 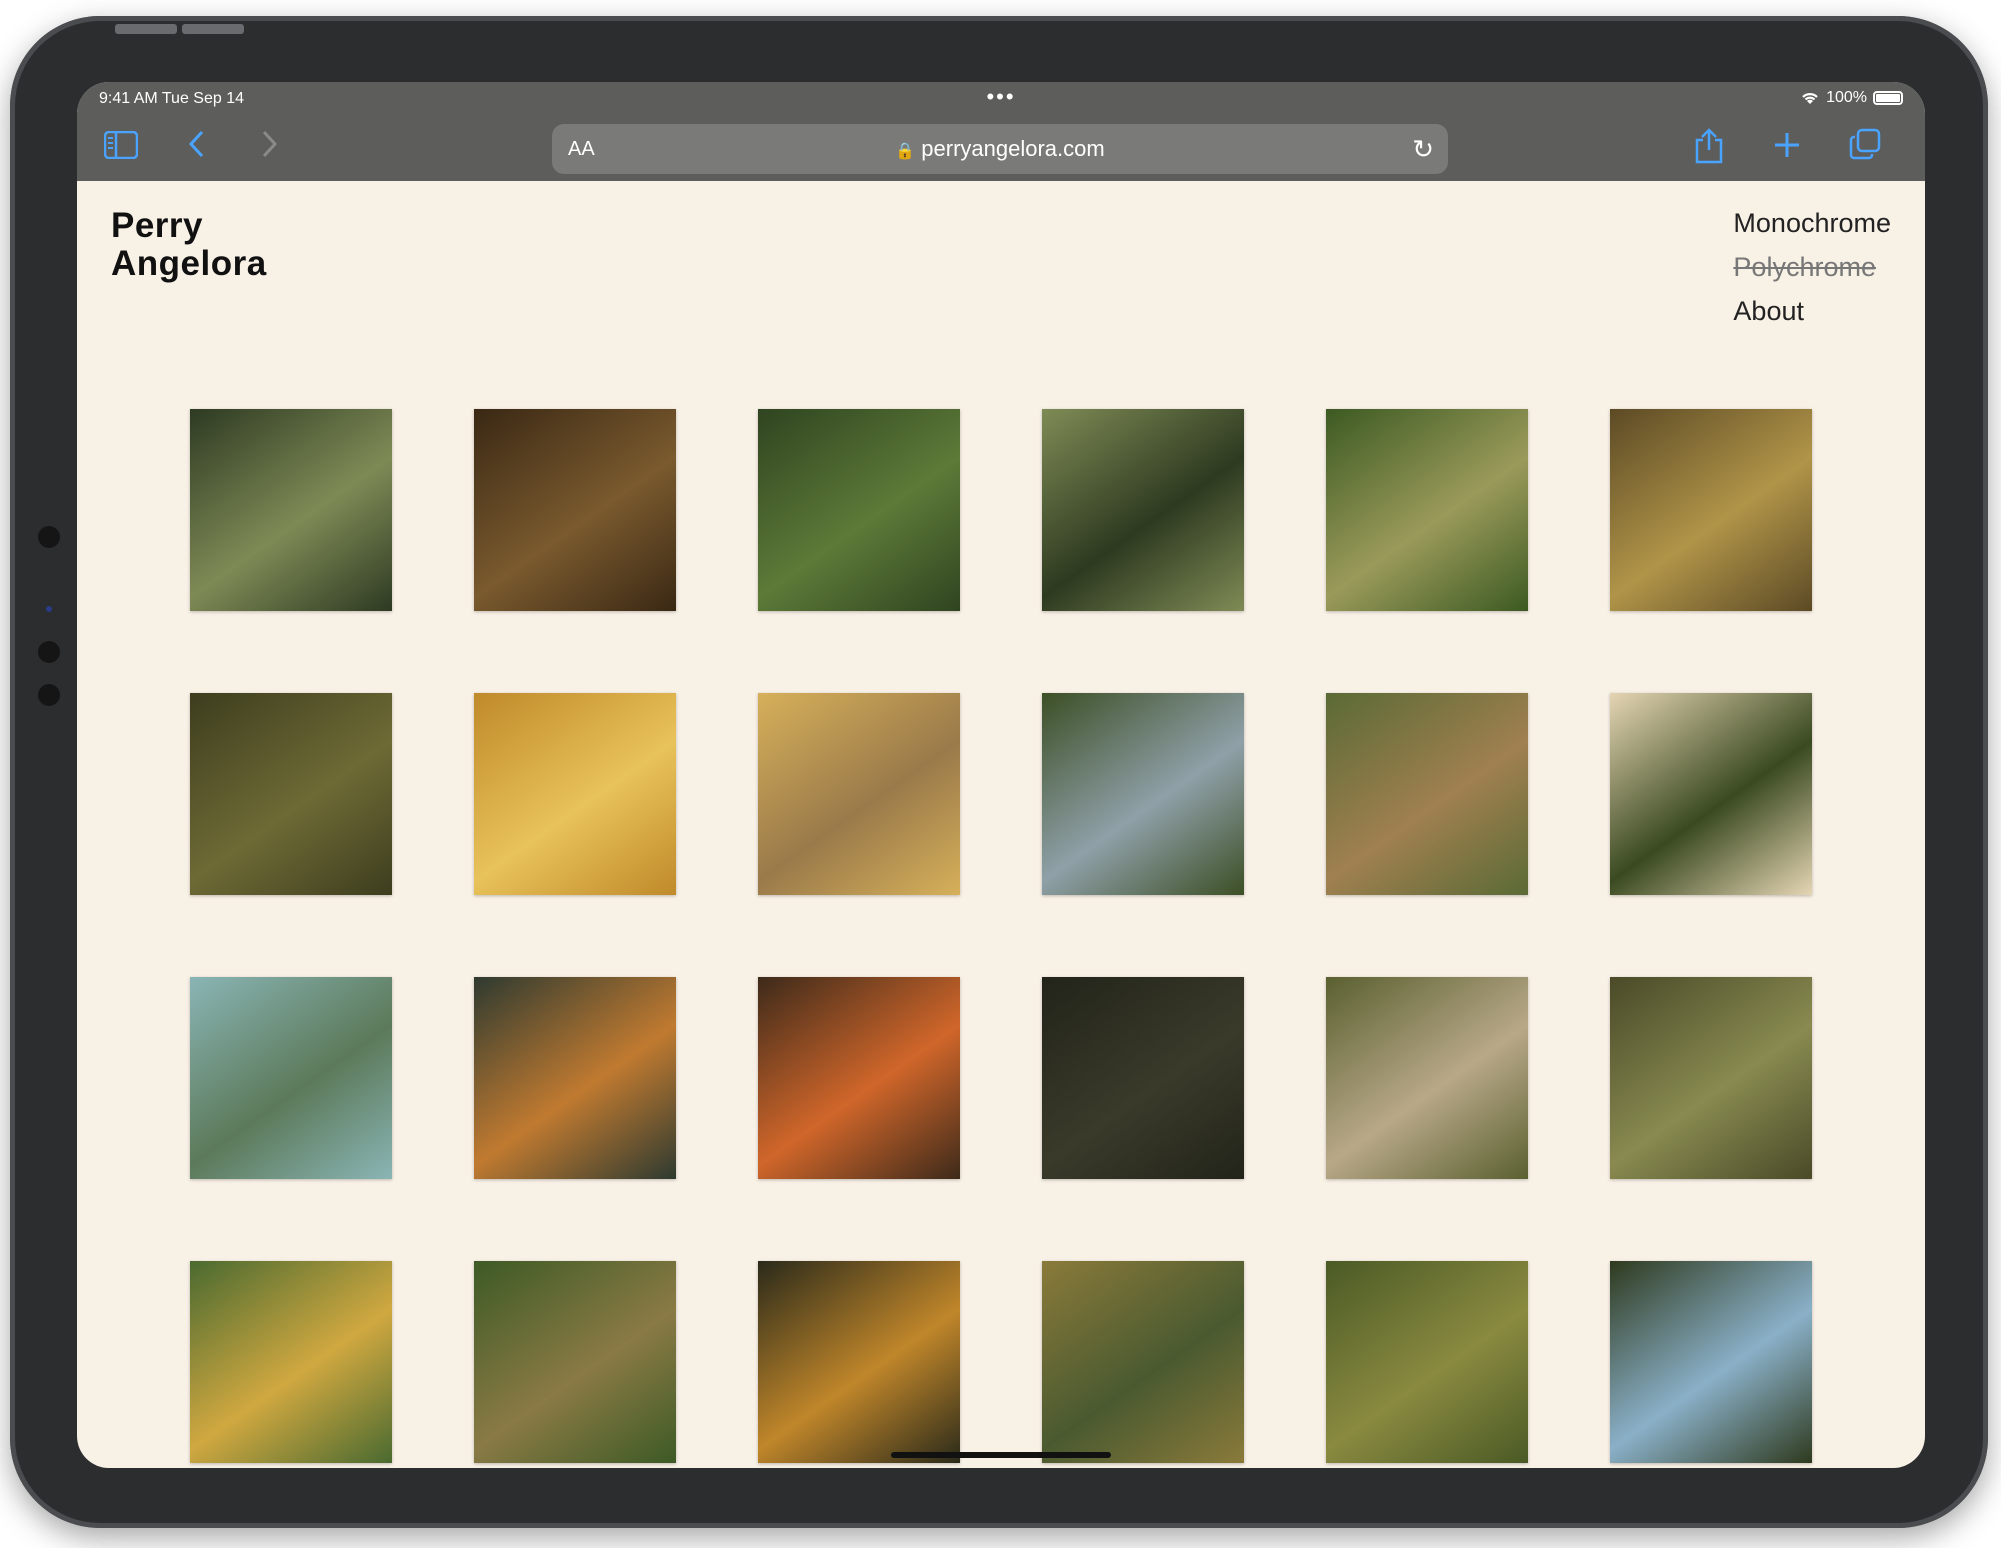 What do you see at coordinates (1423, 149) in the screenshot?
I see `reload-icon: ↻` at bounding box center [1423, 149].